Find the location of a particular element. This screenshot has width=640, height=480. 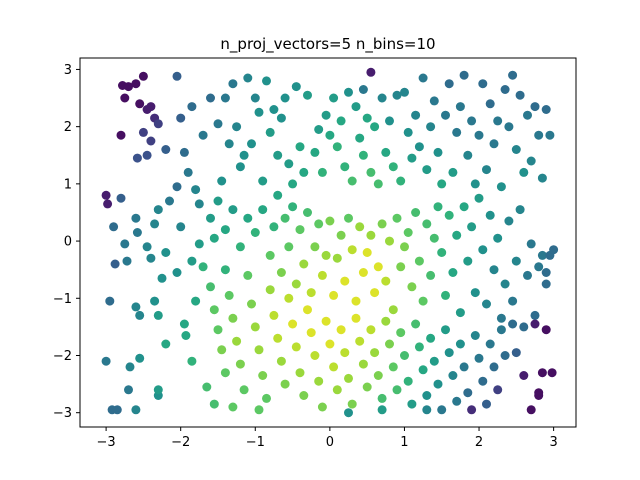

x-tick-label: 2 is located at coordinates (479, 442).